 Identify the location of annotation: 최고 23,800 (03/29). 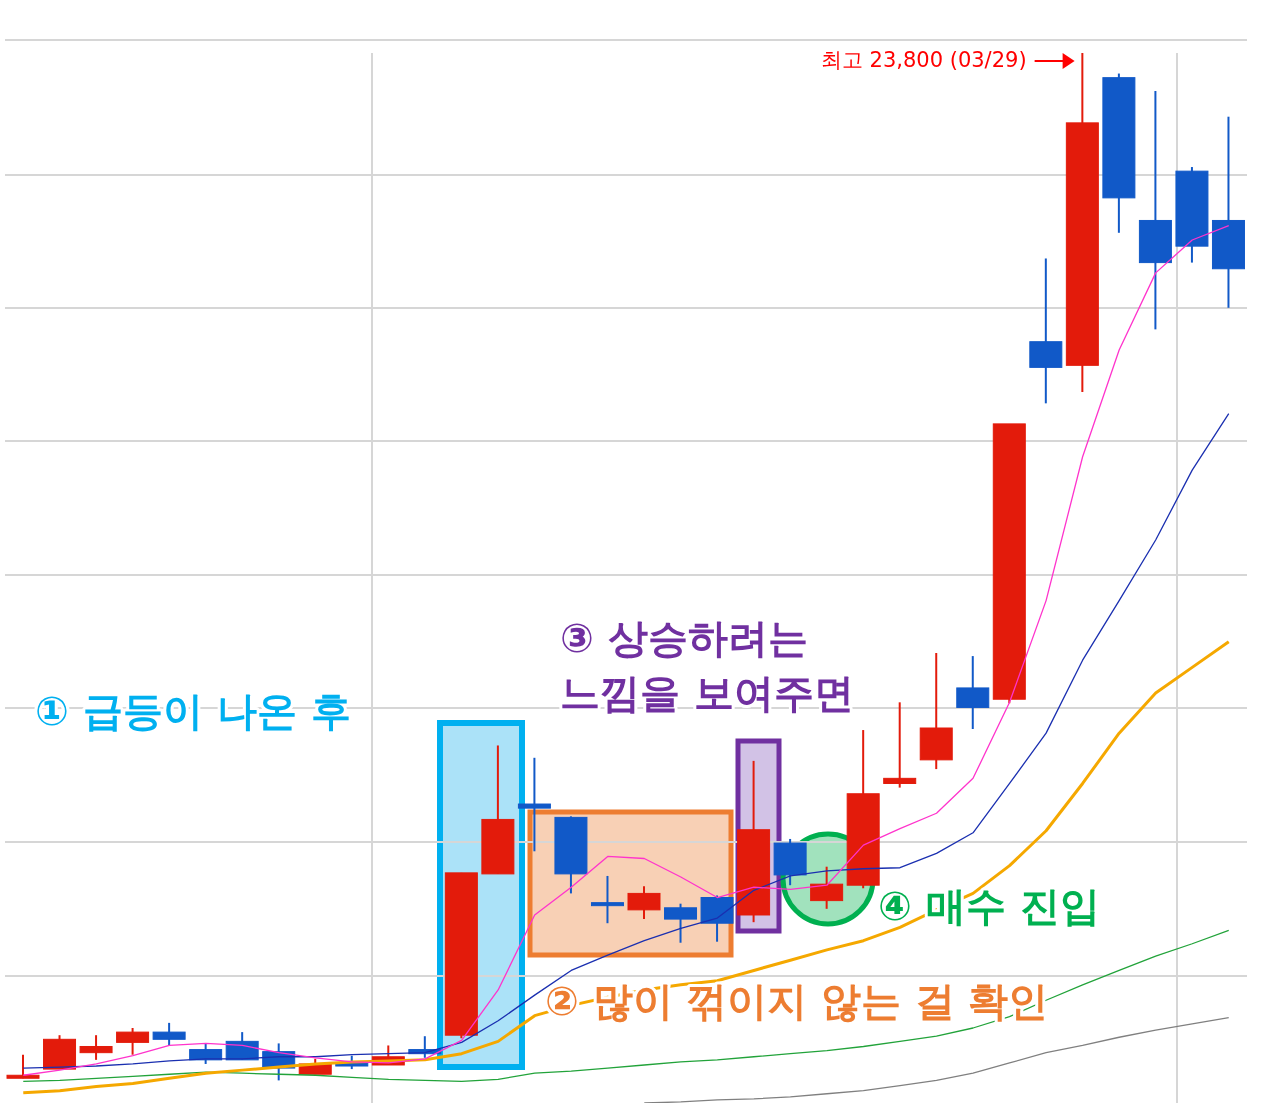
(923, 60).